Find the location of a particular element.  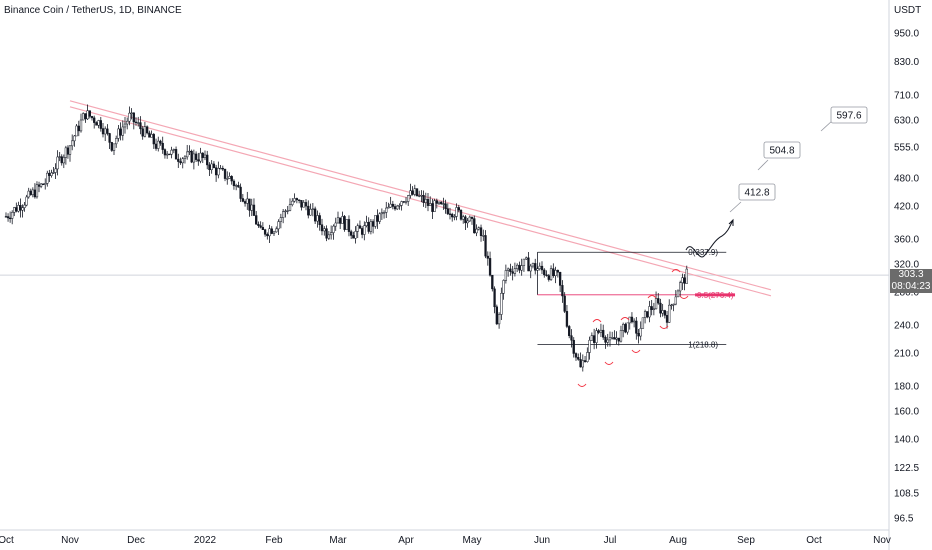

target-box is located at coordinates (782, 150).